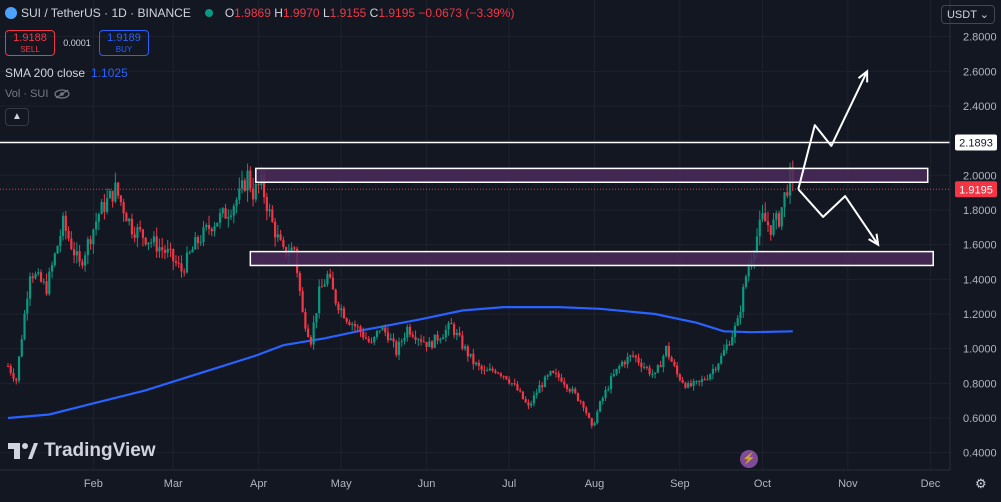 The height and width of the screenshot is (502, 1001). What do you see at coordinates (980, 107) in the screenshot?
I see `price-tick-label: 2.4000` at bounding box center [980, 107].